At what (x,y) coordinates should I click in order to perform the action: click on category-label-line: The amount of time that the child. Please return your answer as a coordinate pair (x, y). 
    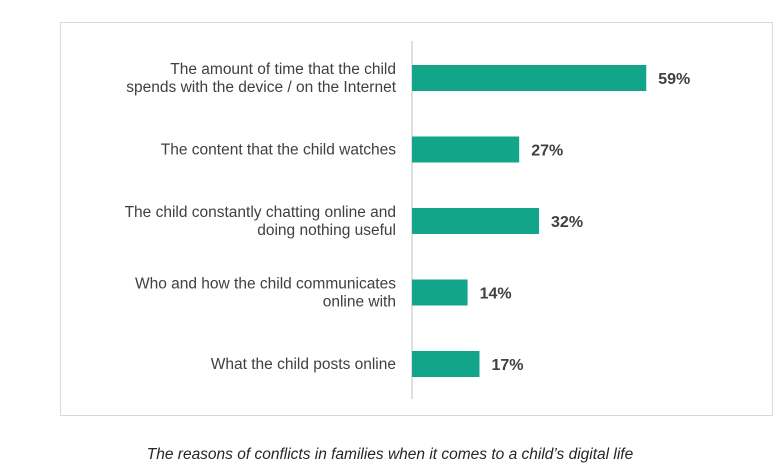
    Looking at the image, I should click on (283, 69).